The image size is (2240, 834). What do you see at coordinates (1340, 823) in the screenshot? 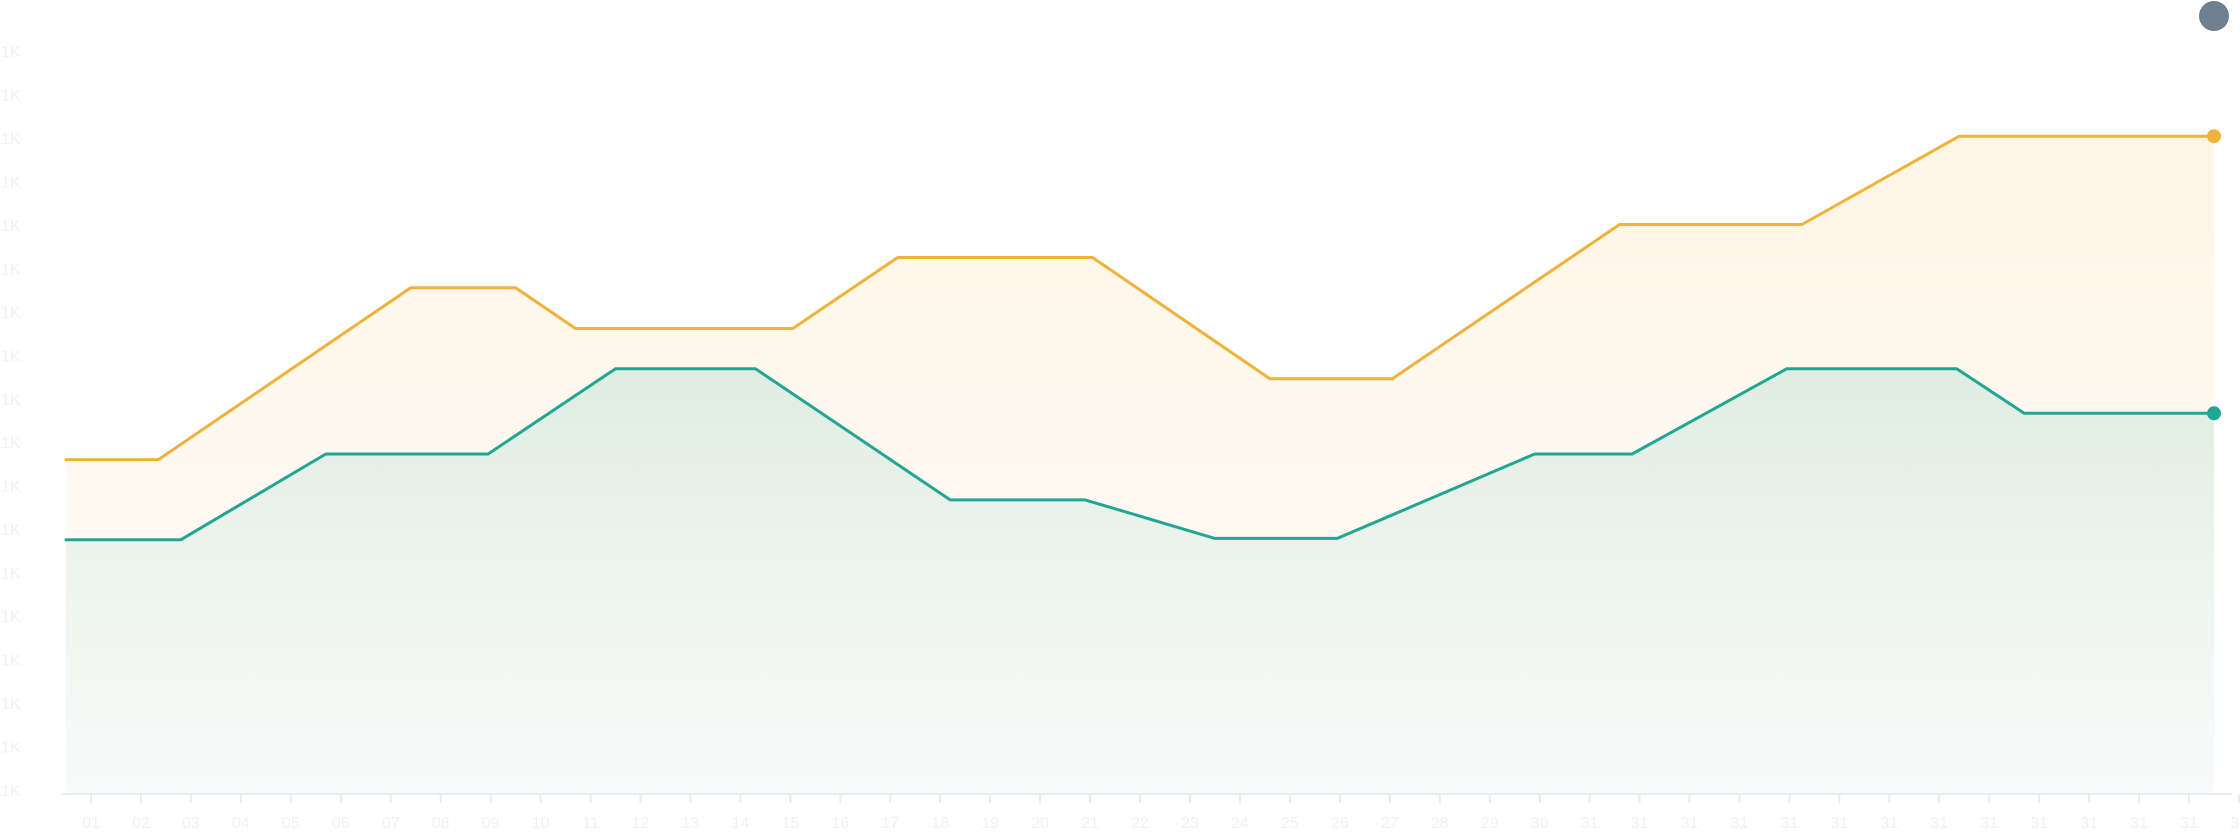
I see `x-tick-label: 26` at bounding box center [1340, 823].